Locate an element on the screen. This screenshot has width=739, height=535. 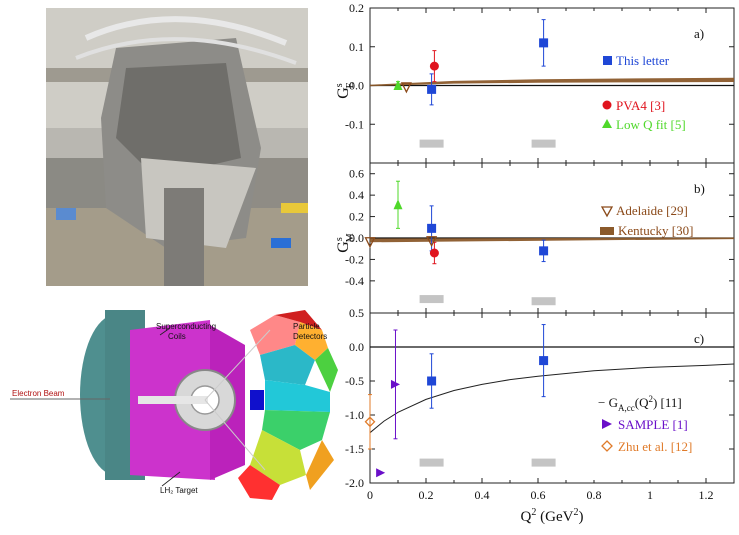
xtick-label-4: 0.8 is located at coordinates (594, 495).